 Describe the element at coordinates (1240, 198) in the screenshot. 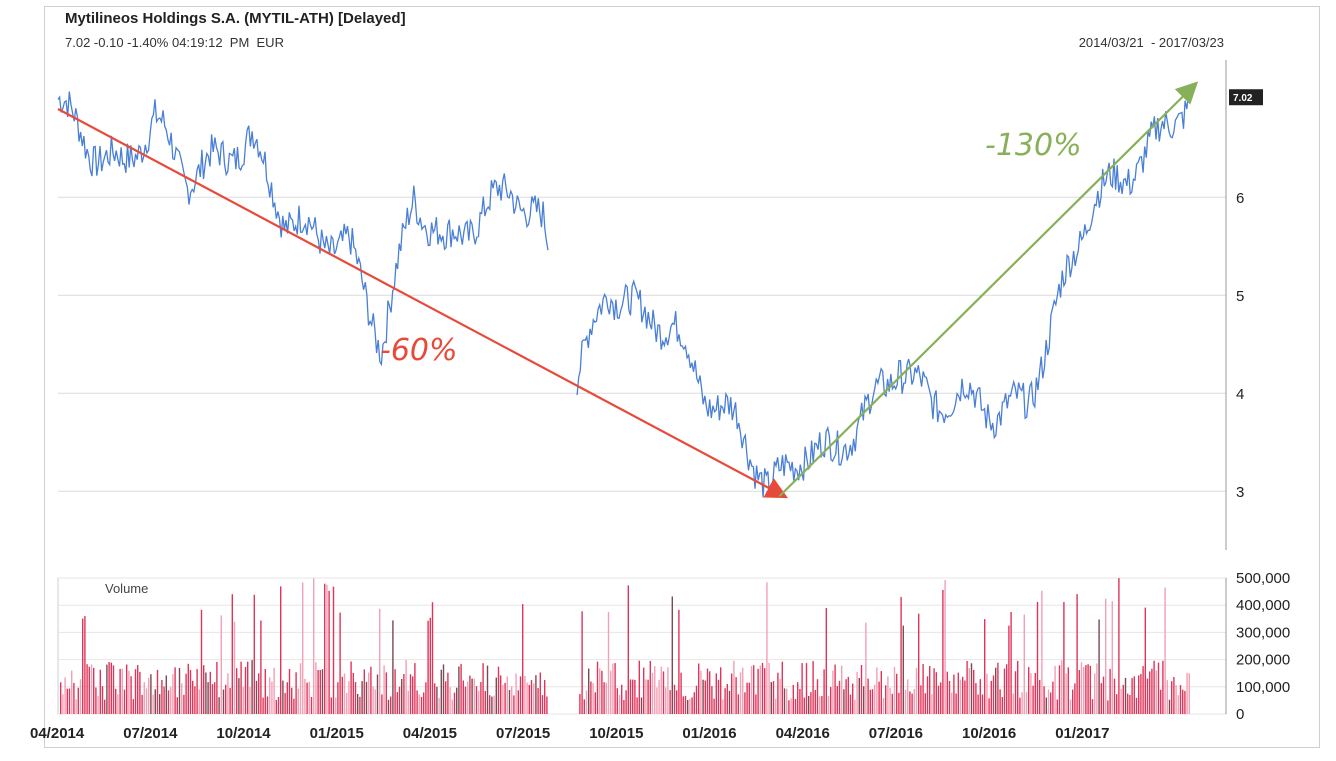

I see `price-tick-label: 6` at that location.